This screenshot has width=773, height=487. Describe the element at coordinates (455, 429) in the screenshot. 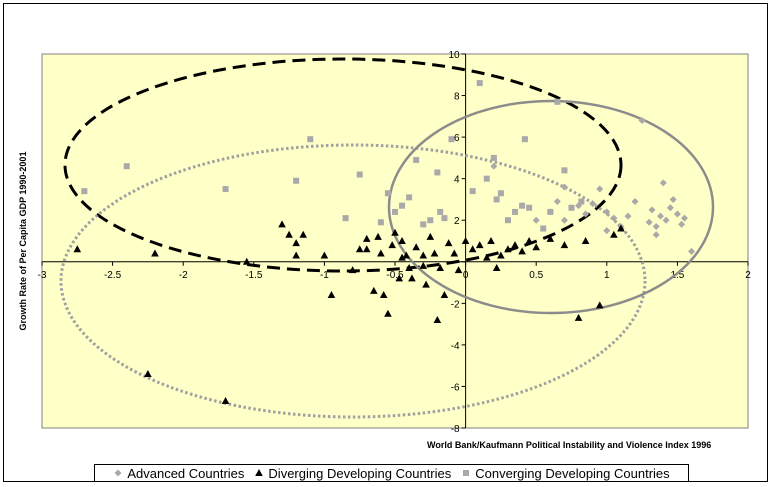

I see `y-tick-label: -8` at that location.